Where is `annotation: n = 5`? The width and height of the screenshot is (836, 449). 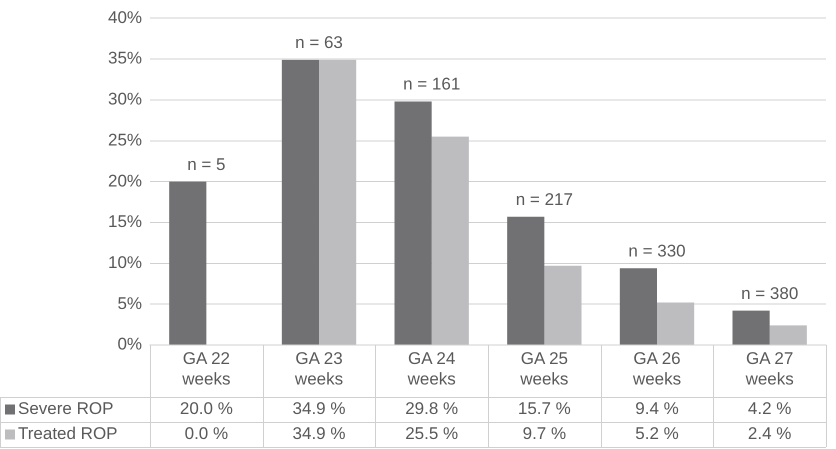 annotation: n = 5 is located at coordinates (206, 164).